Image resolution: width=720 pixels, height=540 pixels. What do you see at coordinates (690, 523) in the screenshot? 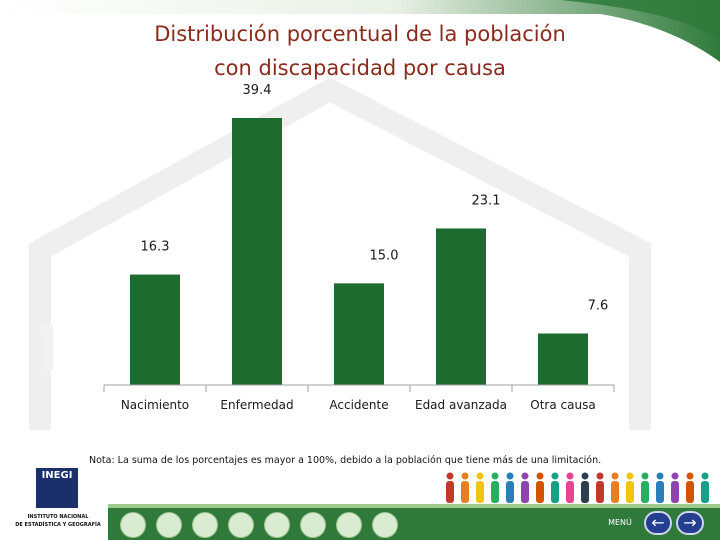
I see `right-arrow-icon: →` at bounding box center [690, 523].